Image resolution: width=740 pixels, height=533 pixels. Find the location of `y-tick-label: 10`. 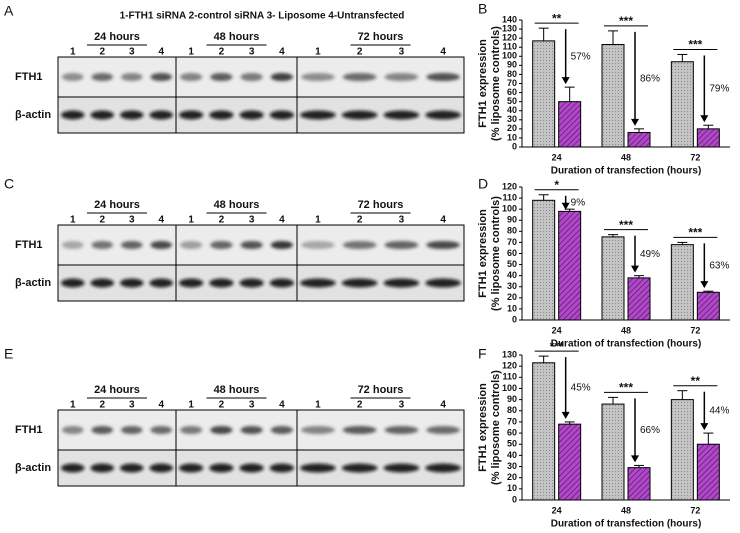

y-tick-label: 10 is located at coordinates (512, 308).